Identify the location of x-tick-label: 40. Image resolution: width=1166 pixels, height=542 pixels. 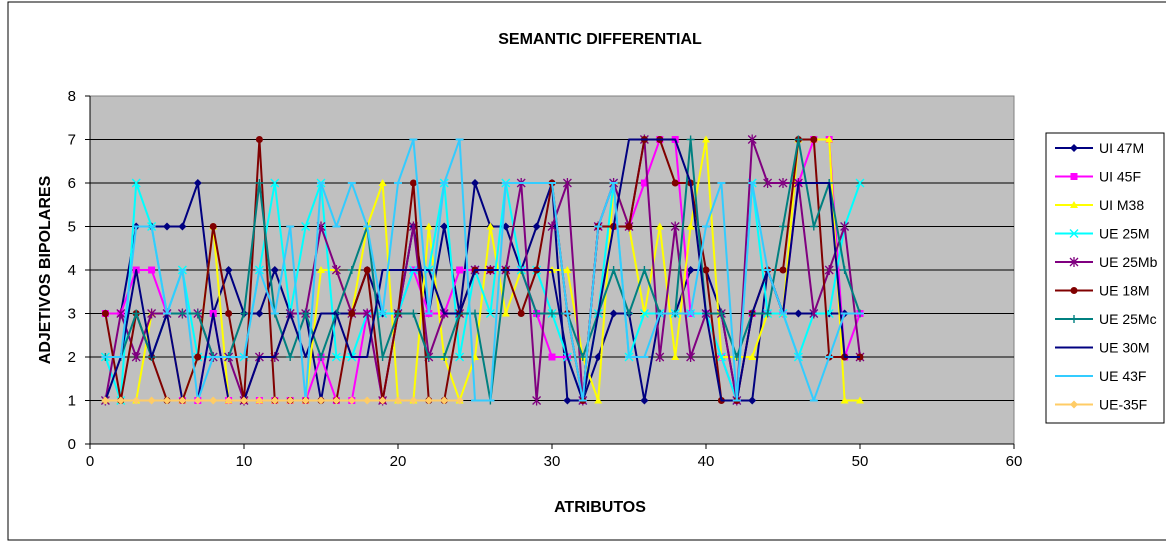
(706, 461).